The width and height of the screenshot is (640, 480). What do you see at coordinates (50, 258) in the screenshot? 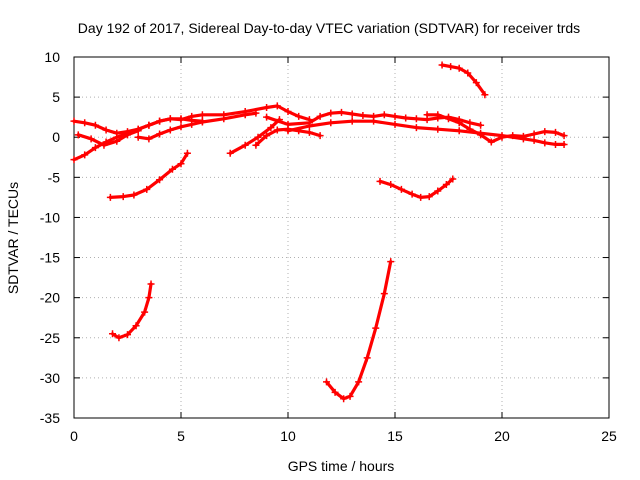
I see `y-tick-label: -15` at bounding box center [50, 258].